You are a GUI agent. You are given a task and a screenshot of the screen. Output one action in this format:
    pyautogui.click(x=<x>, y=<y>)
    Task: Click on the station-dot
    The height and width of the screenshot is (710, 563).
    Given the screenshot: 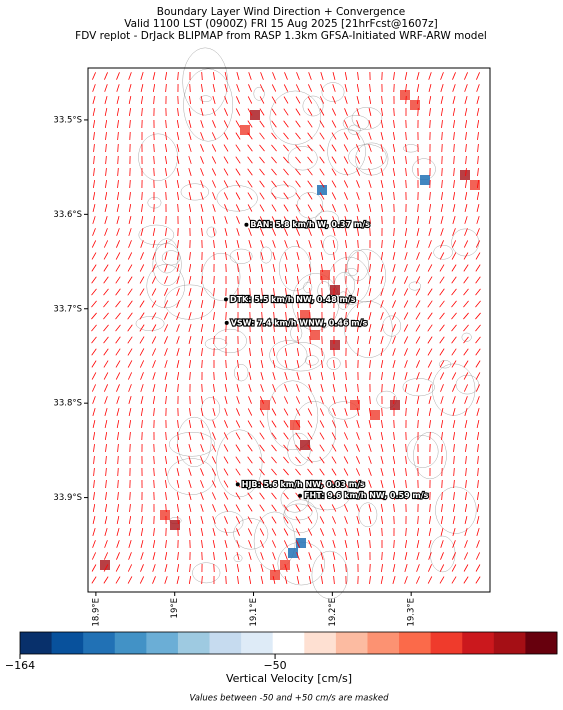 What is the action you would take?
    pyautogui.click(x=300, y=495)
    